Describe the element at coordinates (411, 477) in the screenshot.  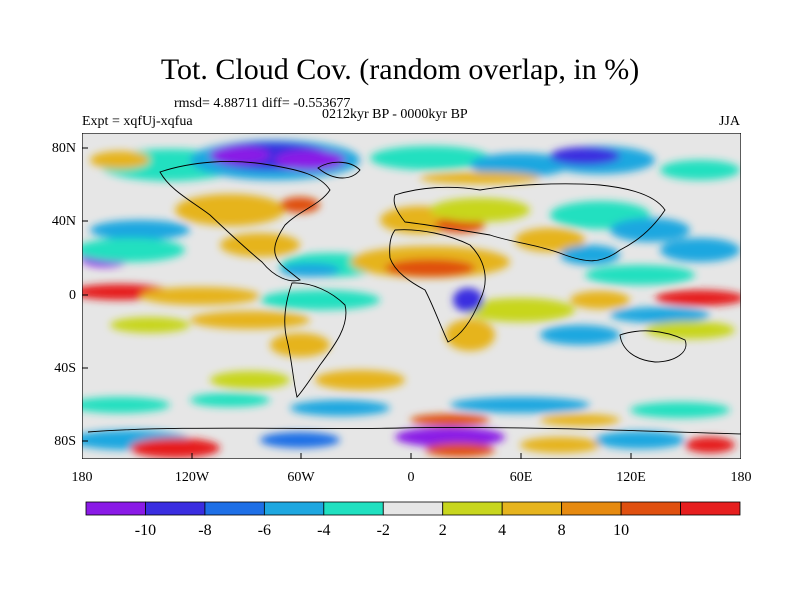
I see `lon-tick-0: 0` at that location.